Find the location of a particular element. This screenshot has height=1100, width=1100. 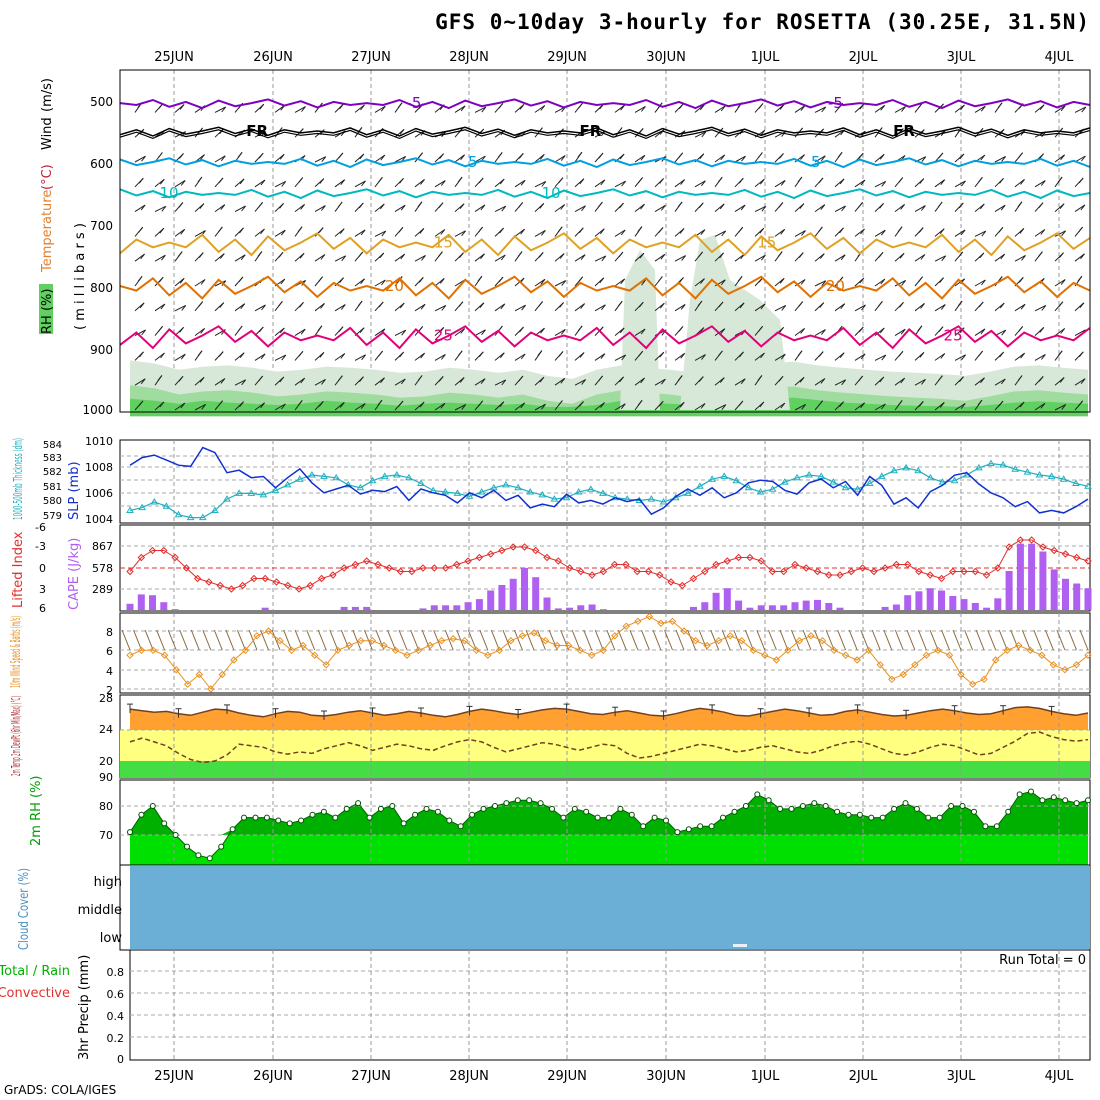

isotherm-label: 10 is located at coordinates (551, 193).